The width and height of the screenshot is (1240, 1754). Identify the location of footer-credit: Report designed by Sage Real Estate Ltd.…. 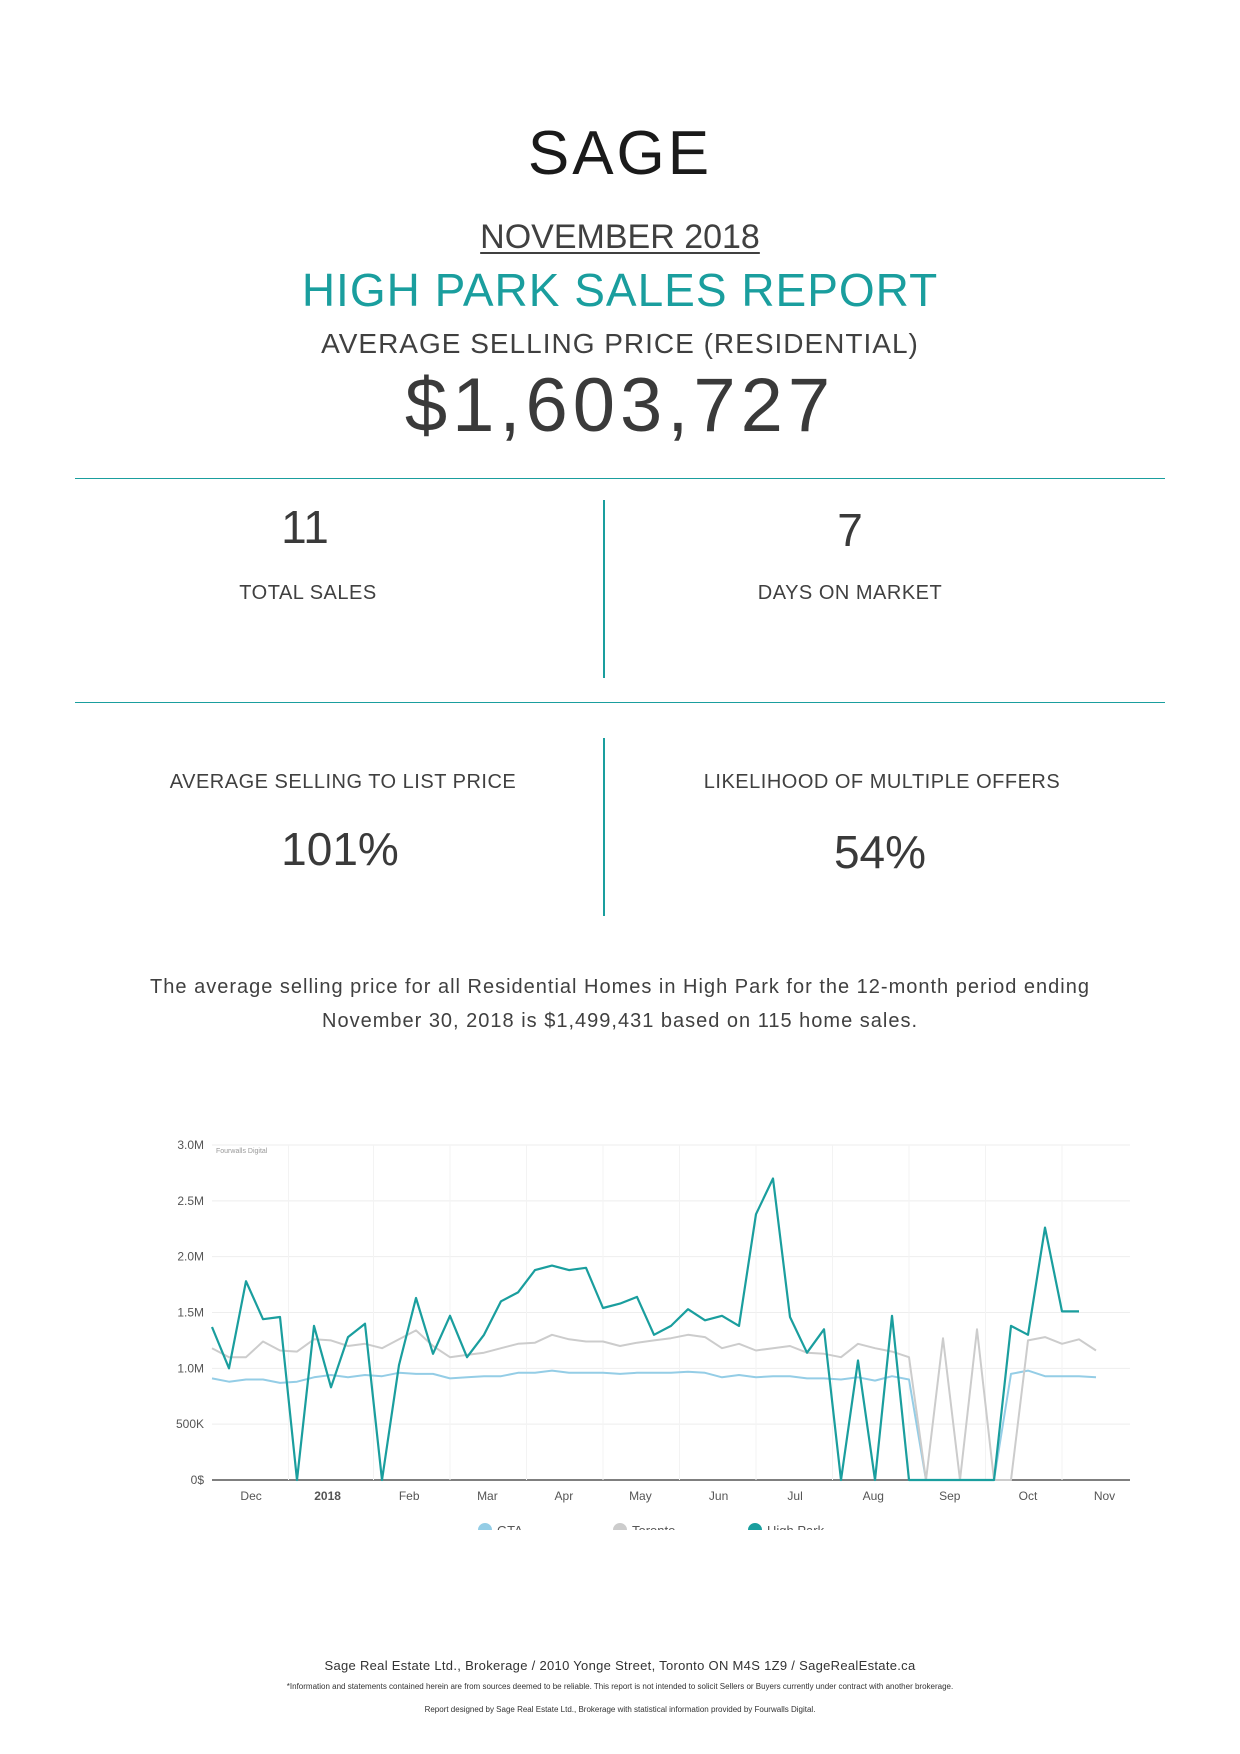
(620, 1709).